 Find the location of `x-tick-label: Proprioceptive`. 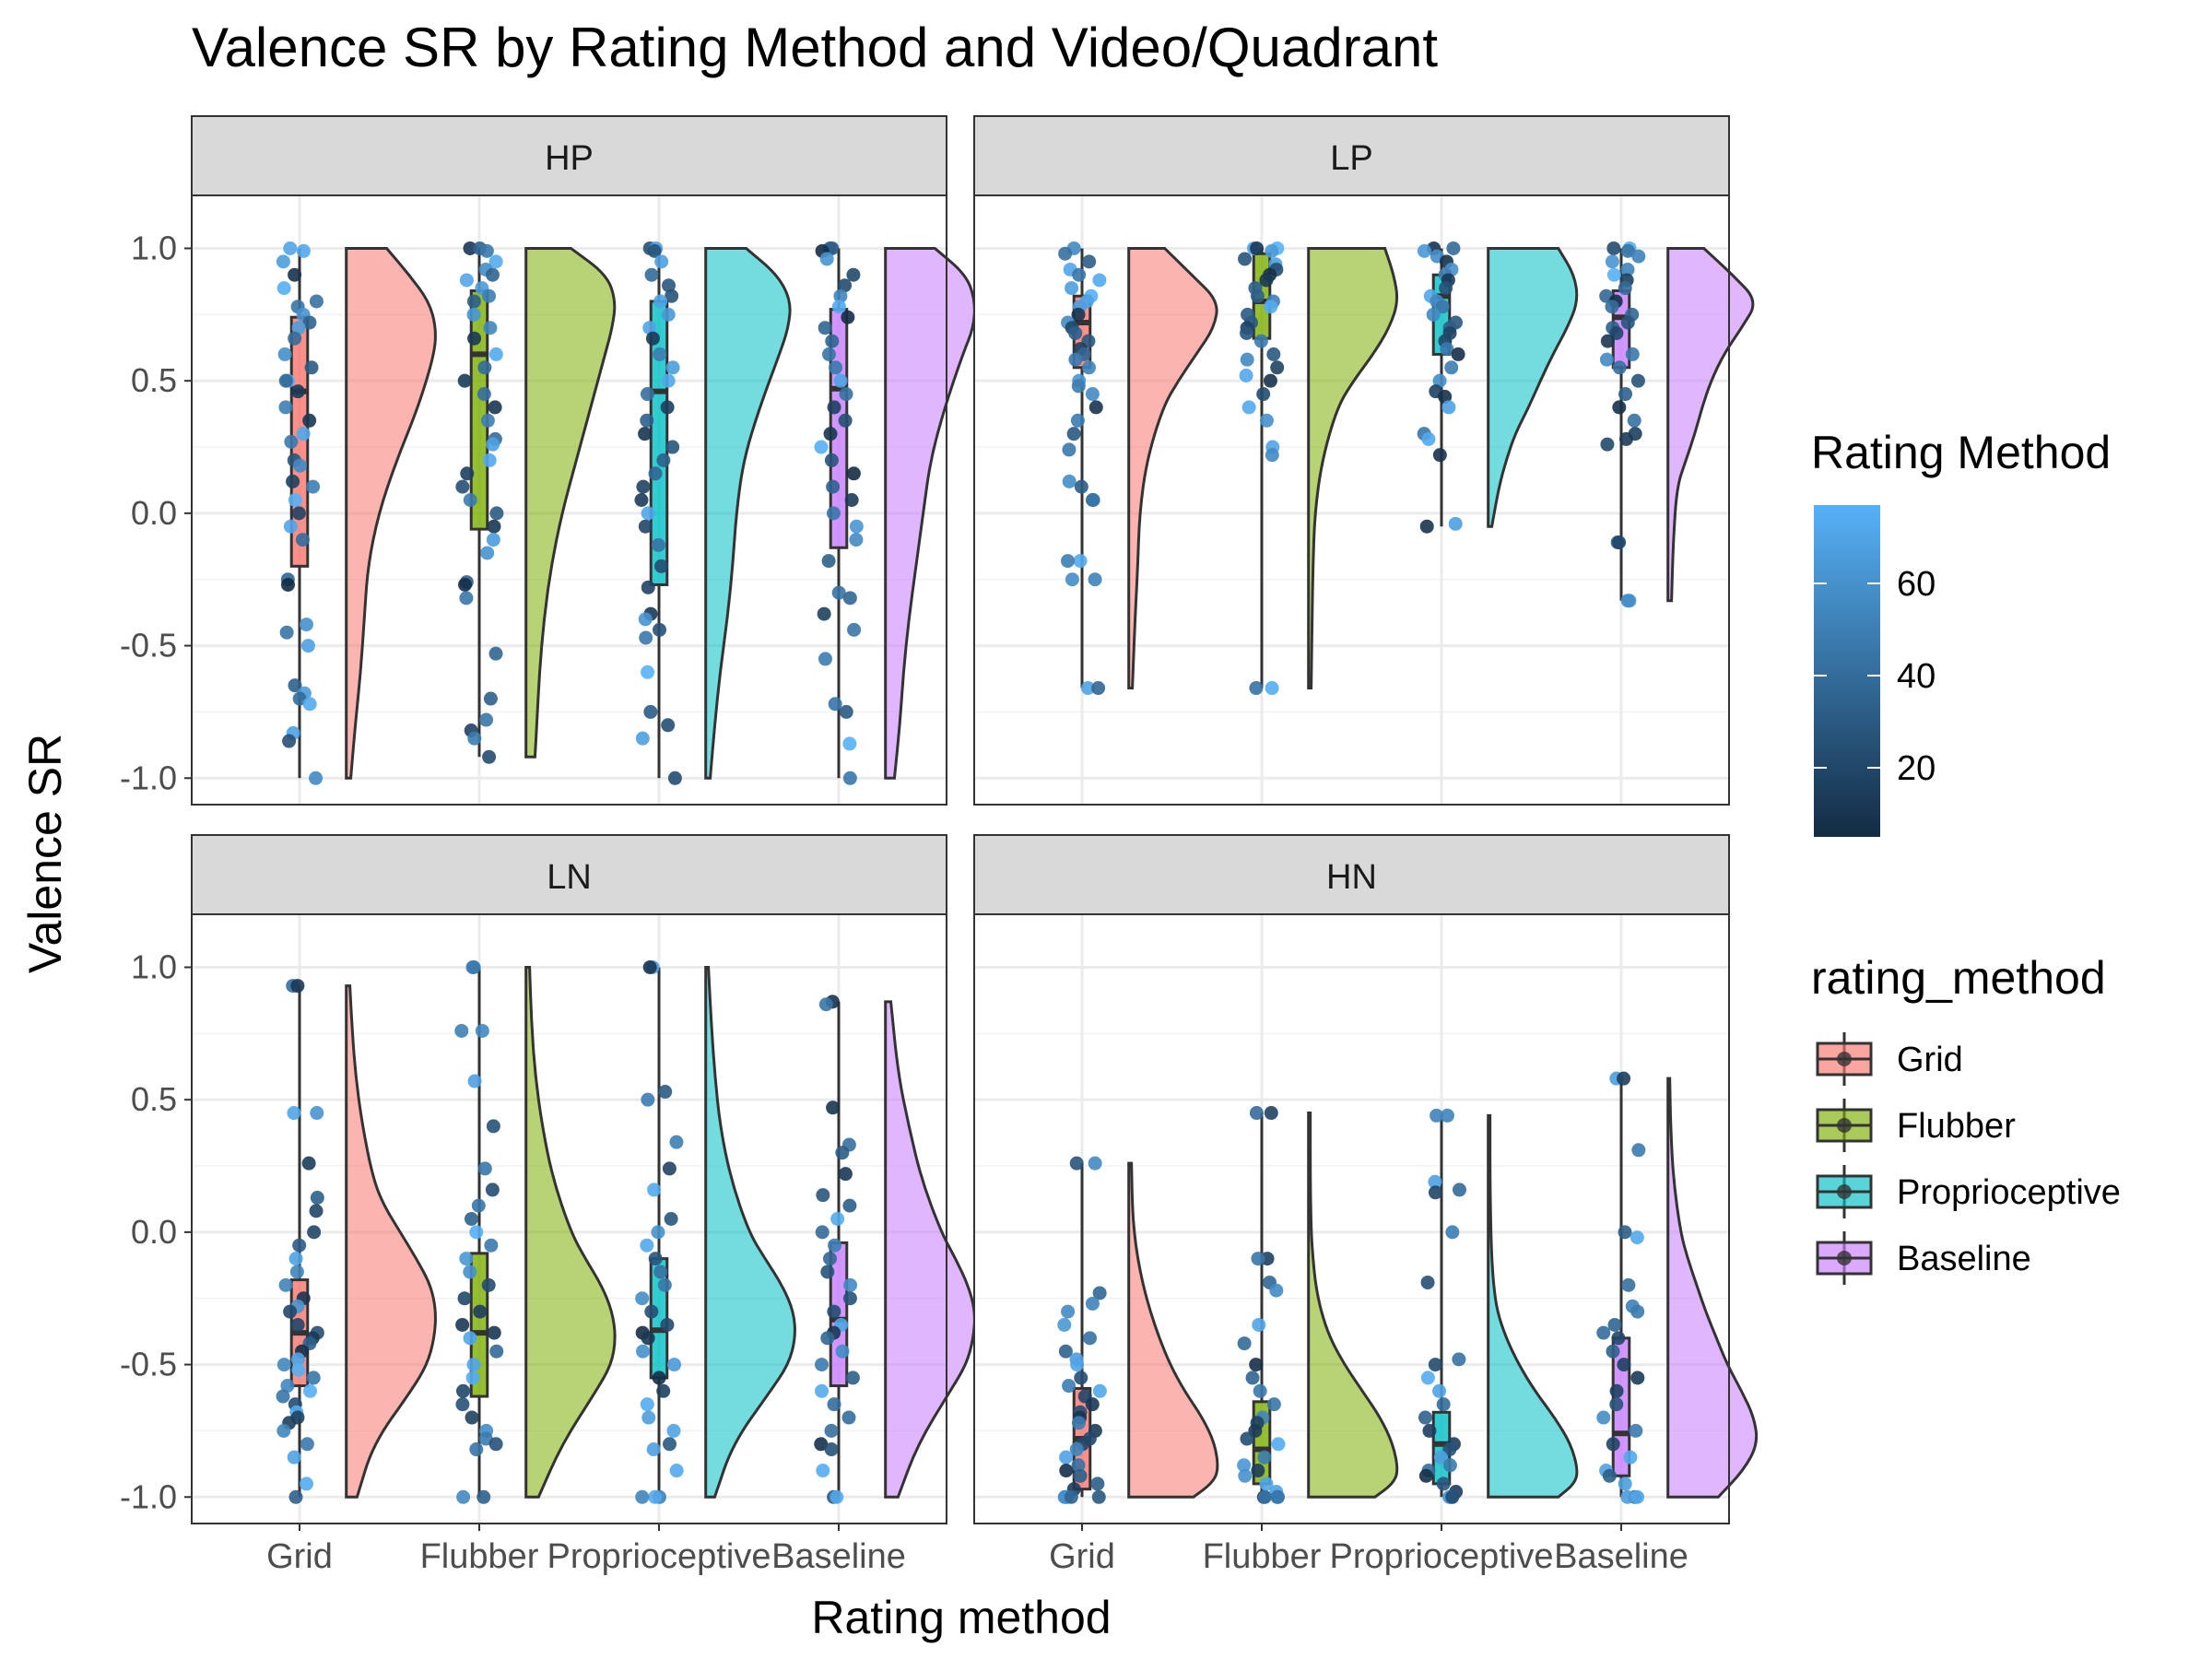

x-tick-label: Proprioceptive is located at coordinates (1442, 1556).